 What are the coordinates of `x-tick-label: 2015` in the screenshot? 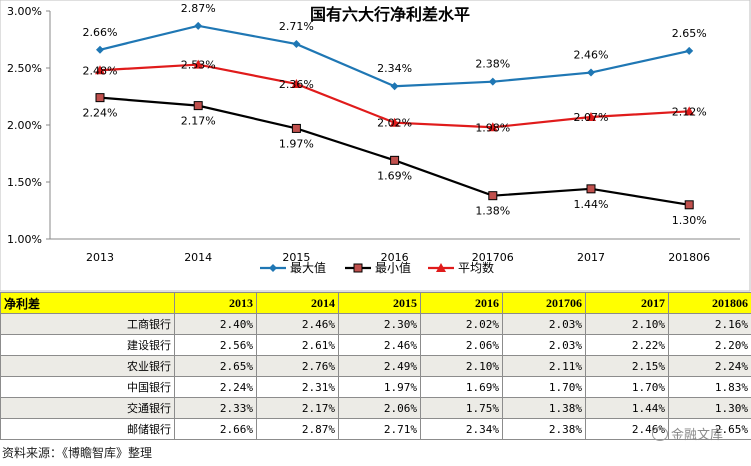 It's located at (296, 257).